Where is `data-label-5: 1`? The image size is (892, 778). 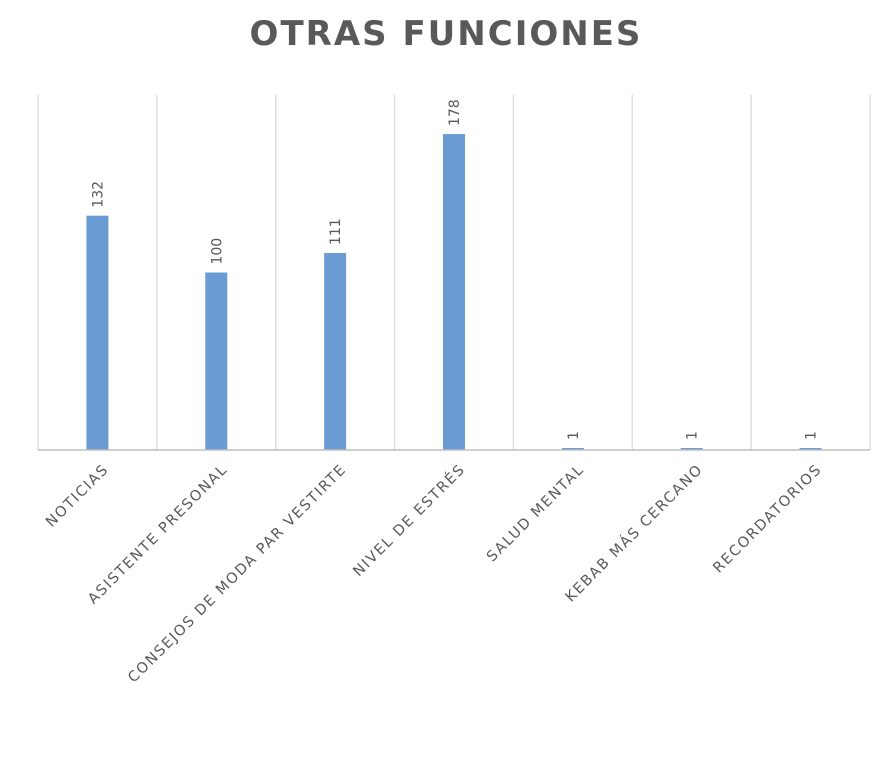
data-label-5: 1 is located at coordinates (574, 435).